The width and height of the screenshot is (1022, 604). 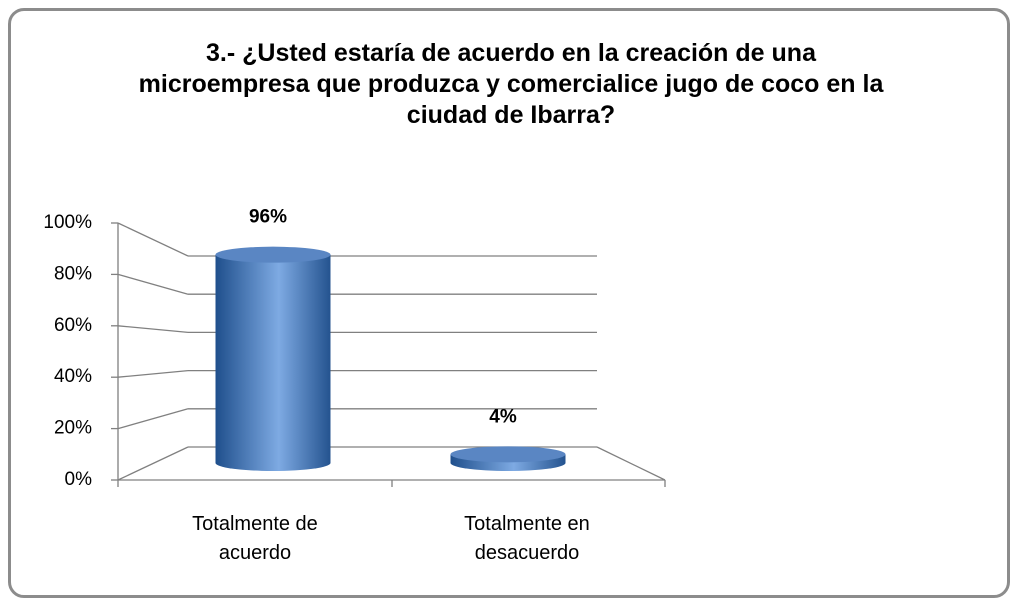 I want to click on y-tick-label: 100%, so click(x=67, y=222).